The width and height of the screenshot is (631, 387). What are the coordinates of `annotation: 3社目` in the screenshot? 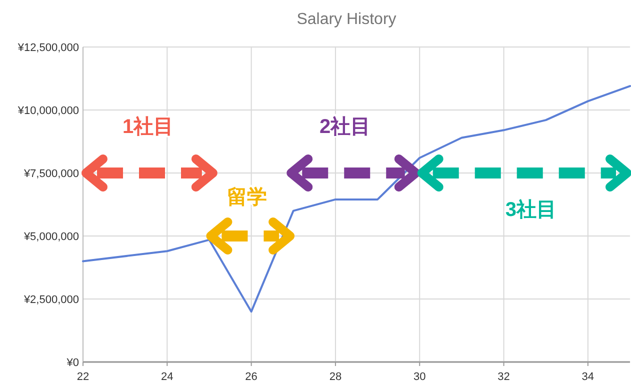 It's located at (531, 210).